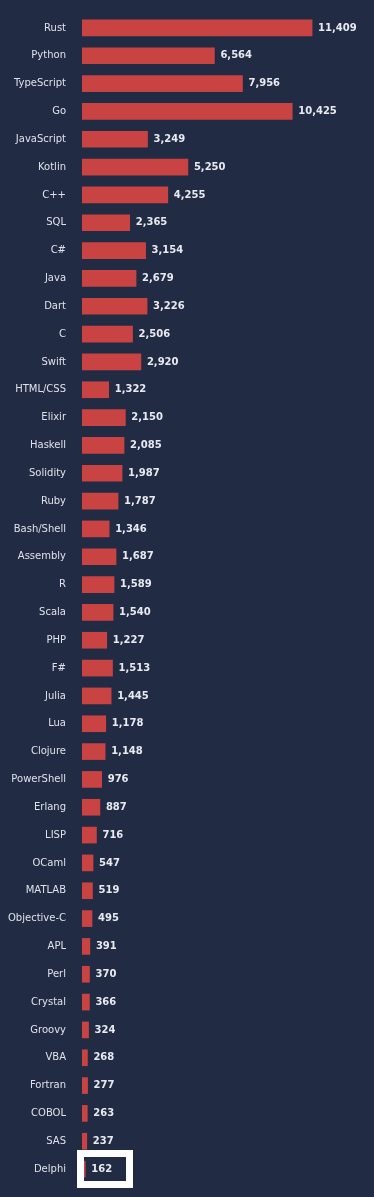 The width and height of the screenshot is (374, 1197). Describe the element at coordinates (209, 166) in the screenshot. I see `data-label: 5,250` at that location.